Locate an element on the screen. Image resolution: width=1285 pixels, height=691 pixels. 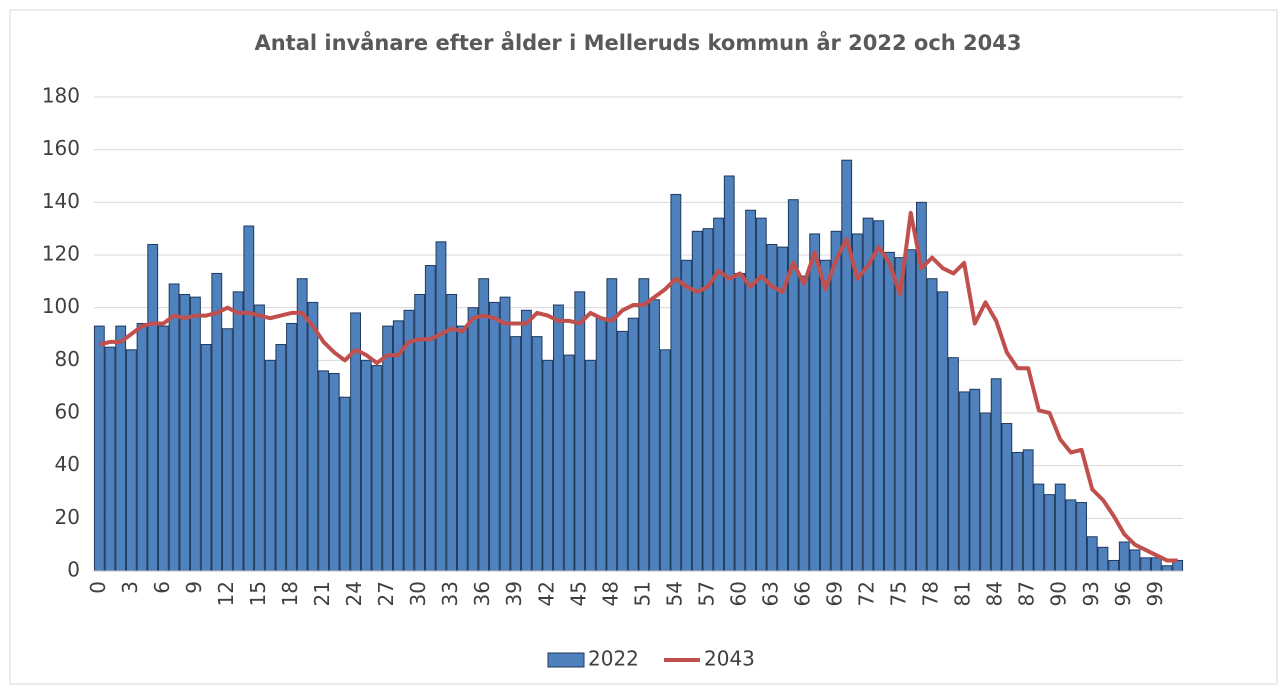
x-tick-label: 9 is located at coordinates (194, 587).